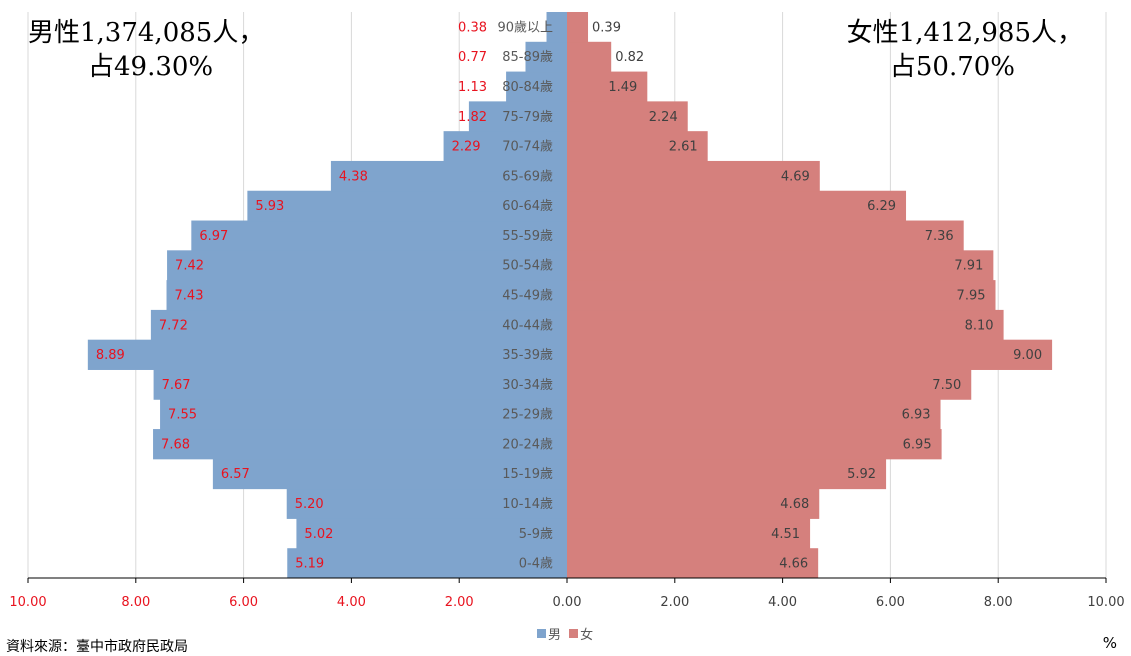  What do you see at coordinates (971, 296) in the screenshot?
I see `female-value-label: 7.95` at bounding box center [971, 296].